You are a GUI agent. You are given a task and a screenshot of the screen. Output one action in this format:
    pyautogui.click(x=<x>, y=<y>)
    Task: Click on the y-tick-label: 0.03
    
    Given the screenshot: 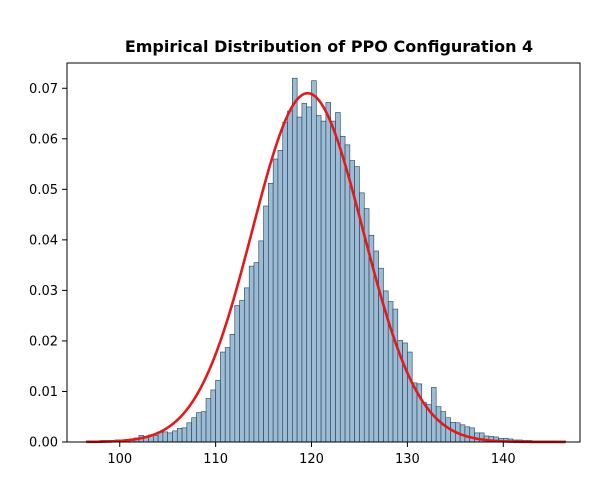 What is the action you would take?
    pyautogui.click(x=43, y=291)
    